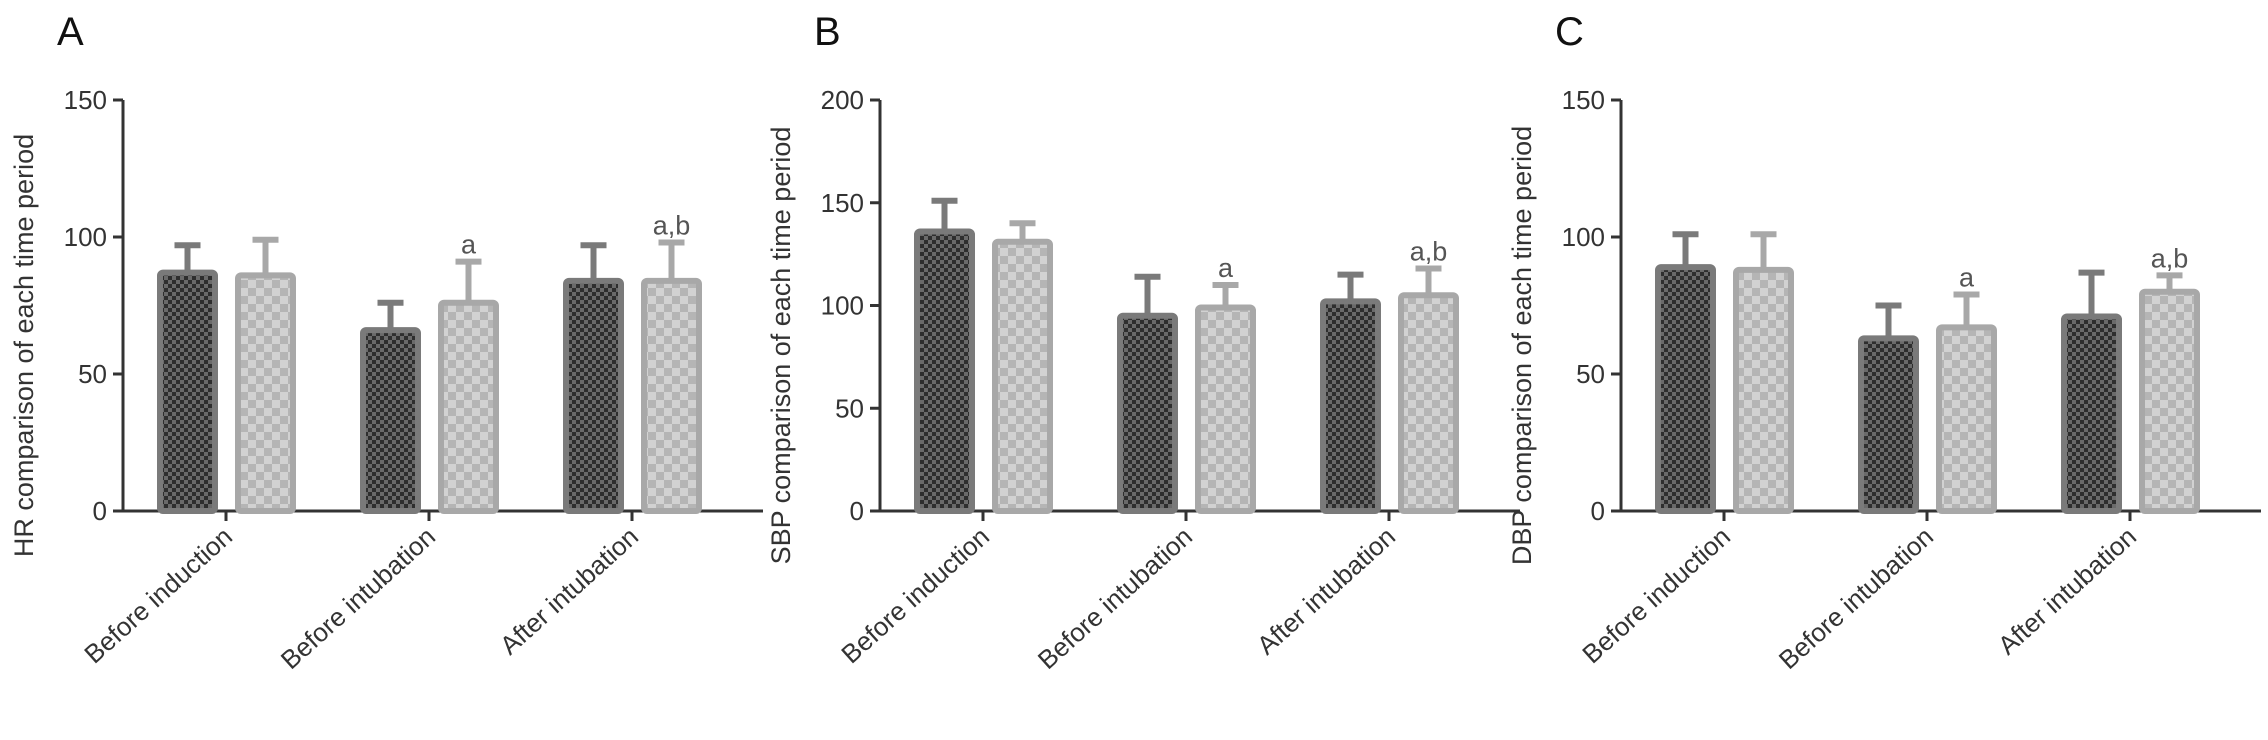 The width and height of the screenshot is (2268, 740). I want to click on y-axis-label: DBP comparison of each time period, so click(1522, 345).